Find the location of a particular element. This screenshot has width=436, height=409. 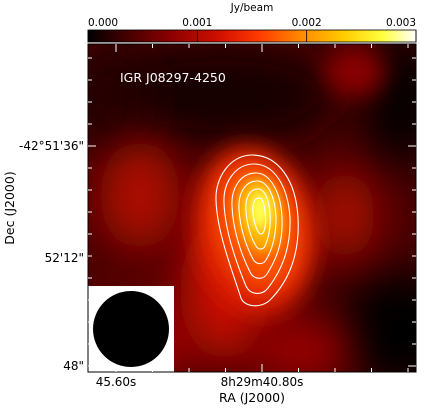

source-peak is located at coordinates (260, 210).